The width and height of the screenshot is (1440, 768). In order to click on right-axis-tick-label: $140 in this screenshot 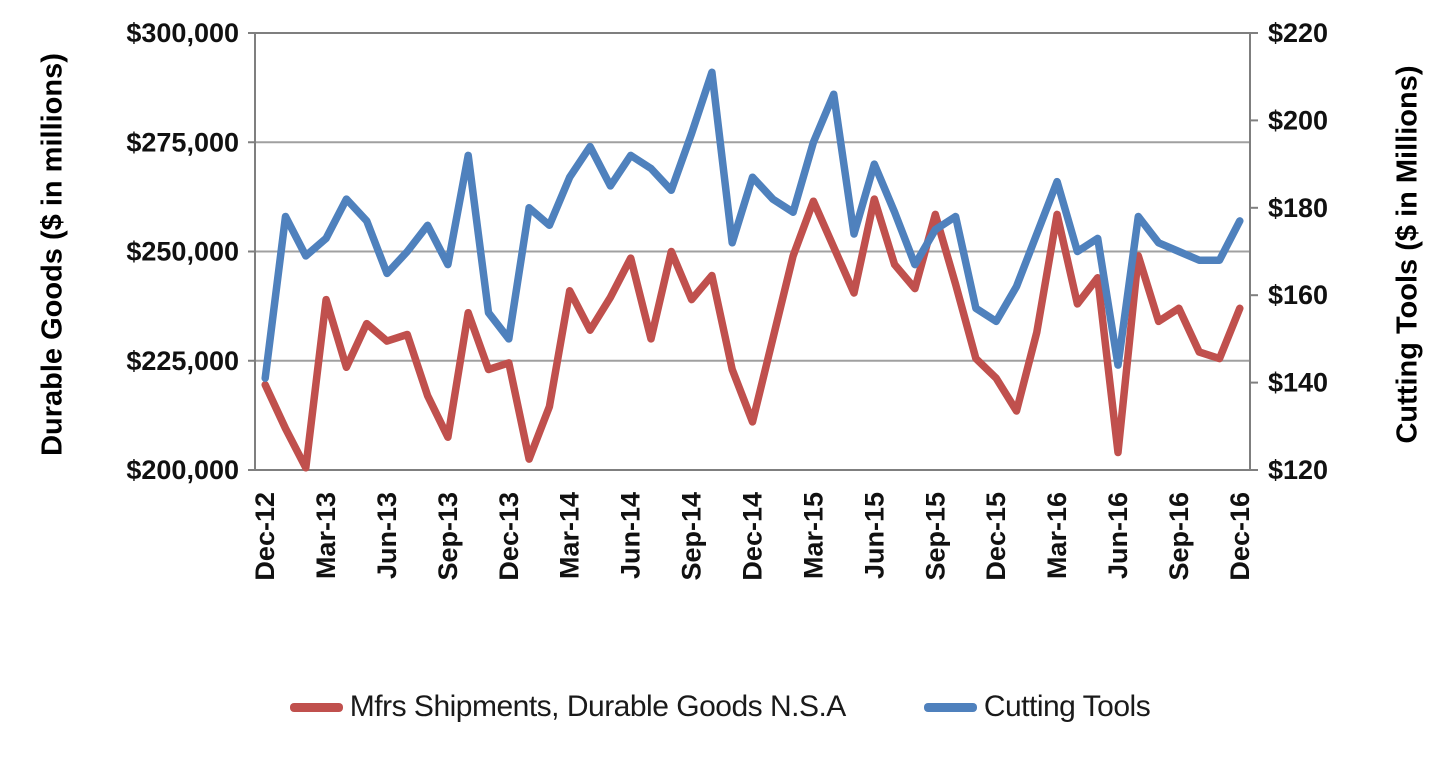, I will do `click(1298, 383)`.